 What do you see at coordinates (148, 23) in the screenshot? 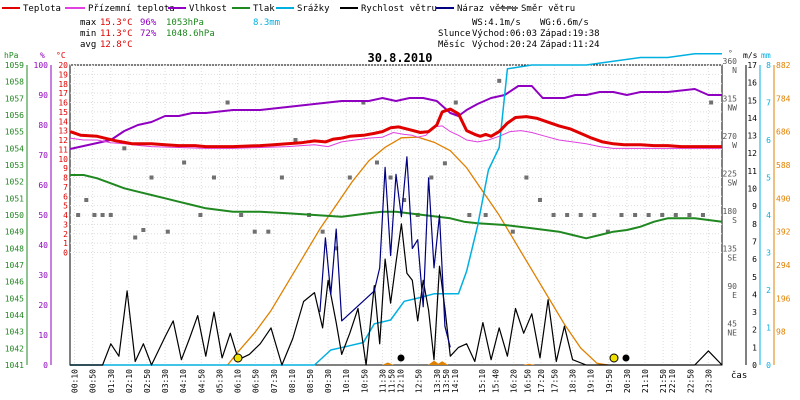
I see `stat-max-hum: 96%` at bounding box center [148, 23].